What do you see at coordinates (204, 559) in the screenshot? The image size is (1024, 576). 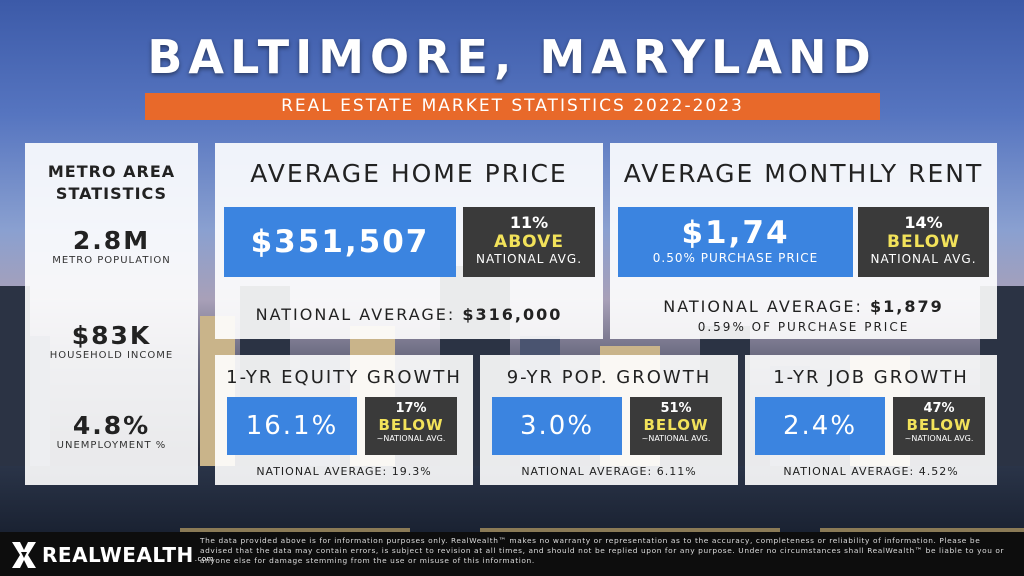 I see `logo-suffix: .com` at bounding box center [204, 559].